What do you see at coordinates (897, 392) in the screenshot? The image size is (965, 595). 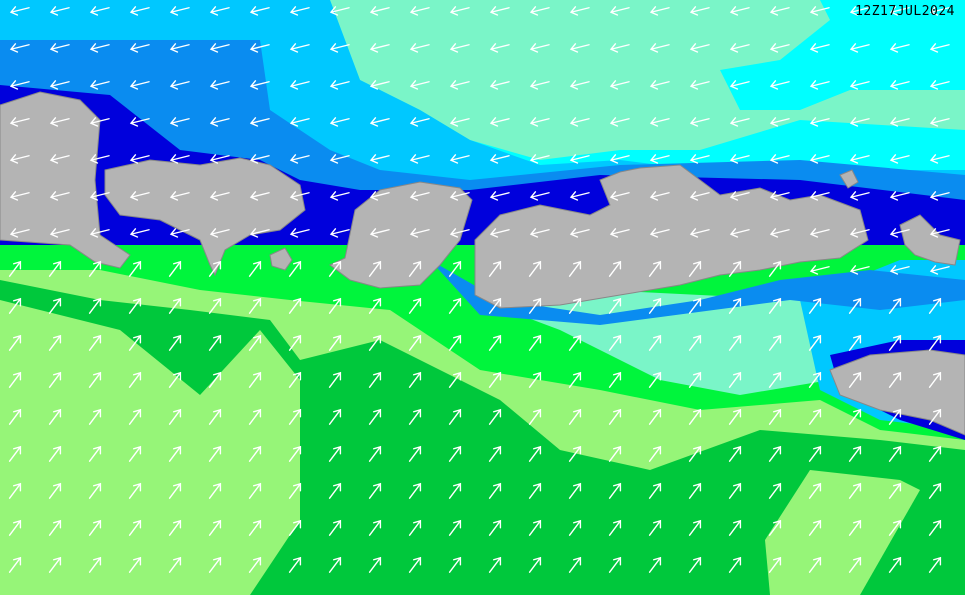 I see `island-sumba` at bounding box center [897, 392].